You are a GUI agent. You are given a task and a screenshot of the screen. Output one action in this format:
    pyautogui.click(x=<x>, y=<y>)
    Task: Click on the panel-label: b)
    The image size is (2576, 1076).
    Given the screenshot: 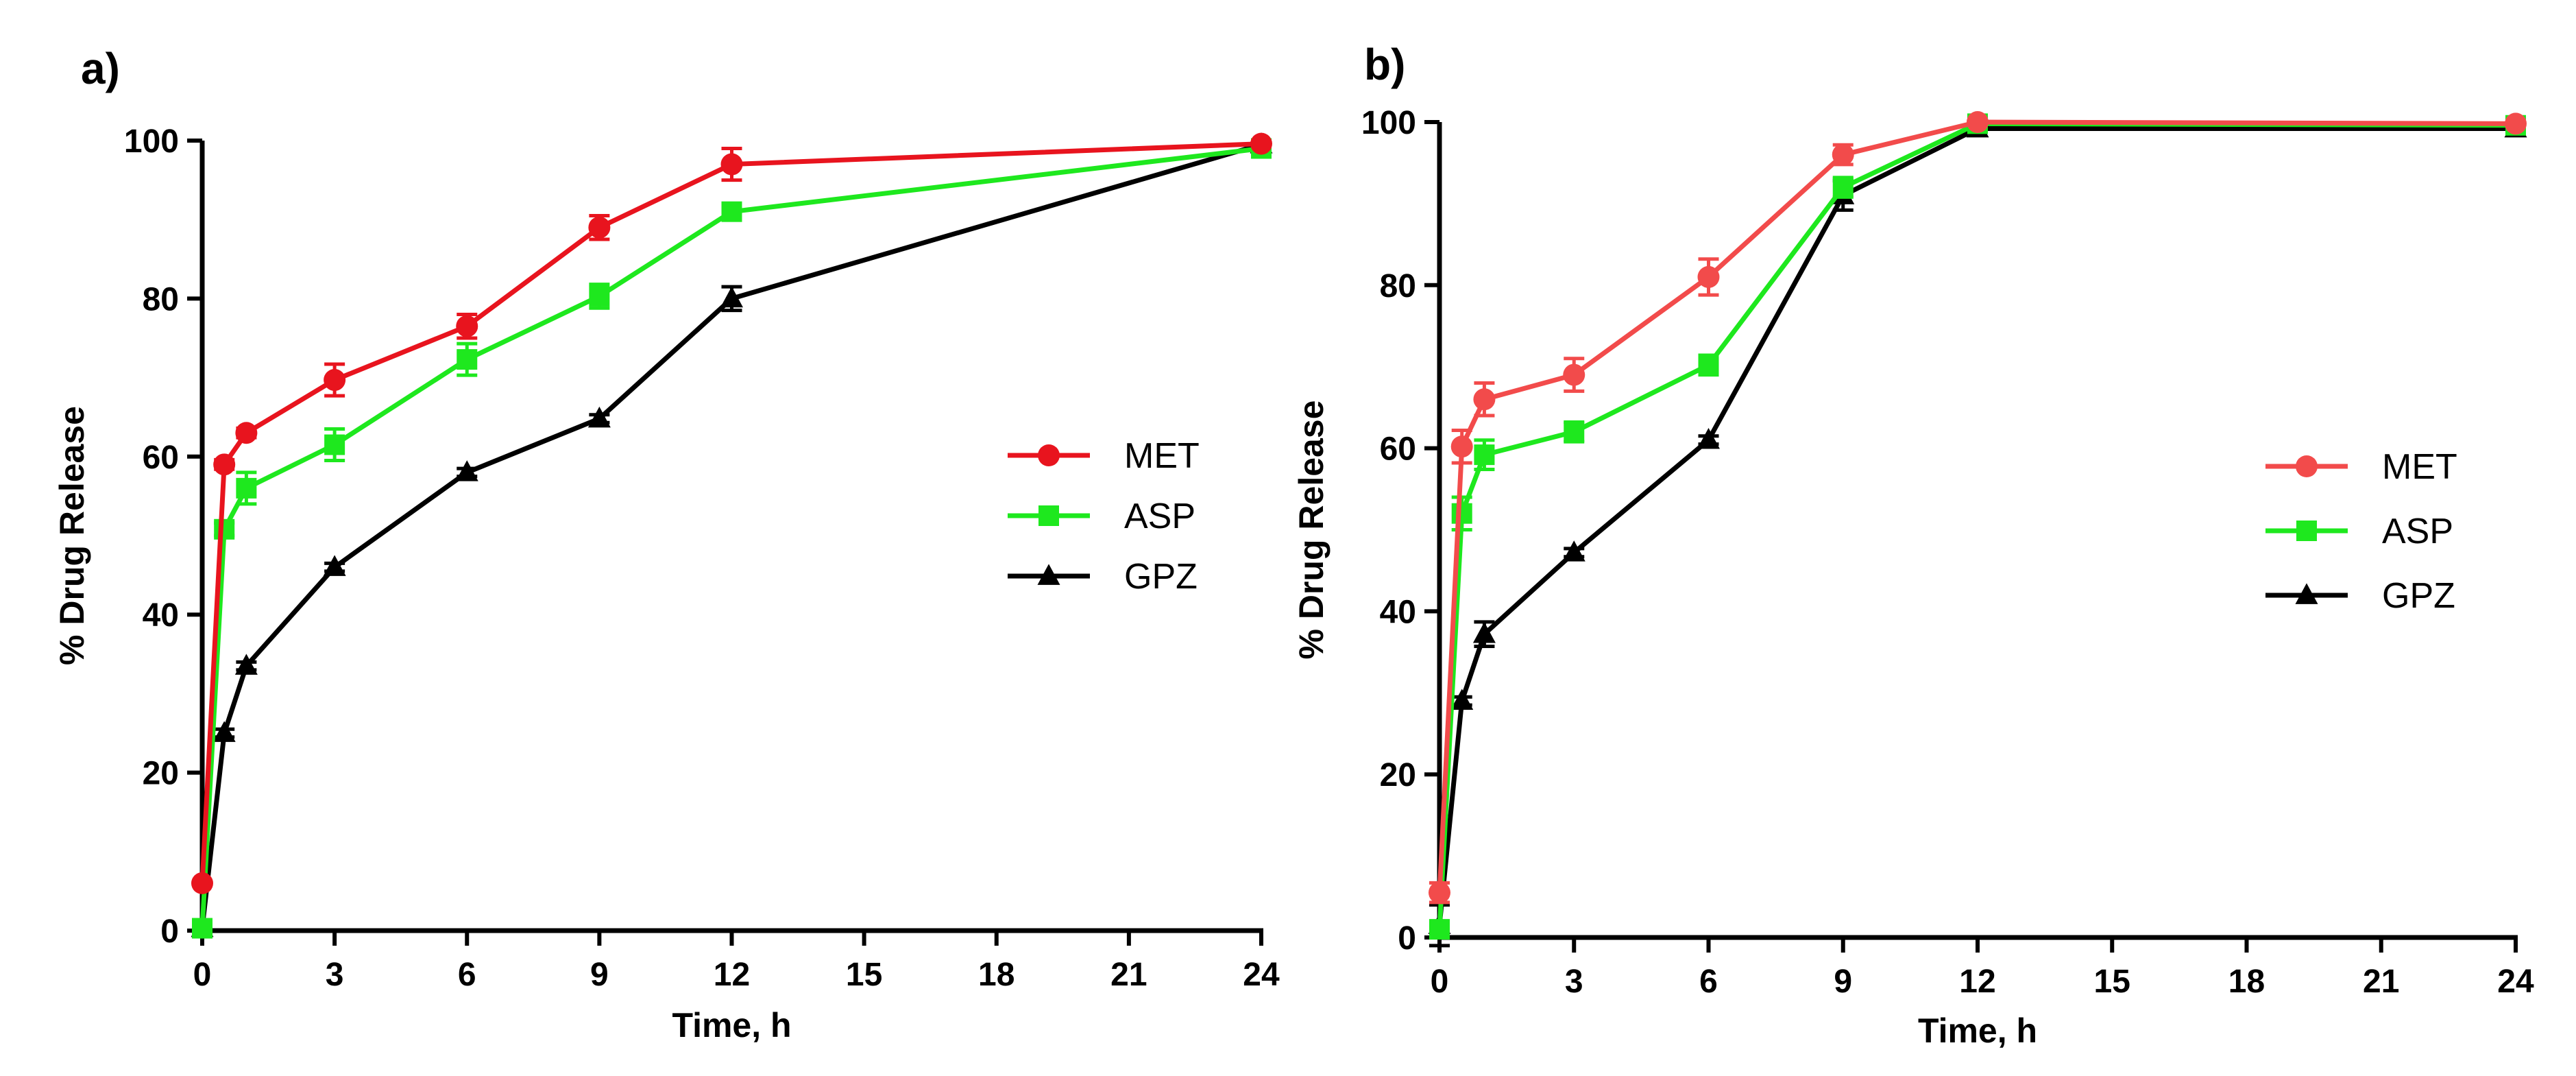 What is the action you would take?
    pyautogui.click(x=1384, y=64)
    